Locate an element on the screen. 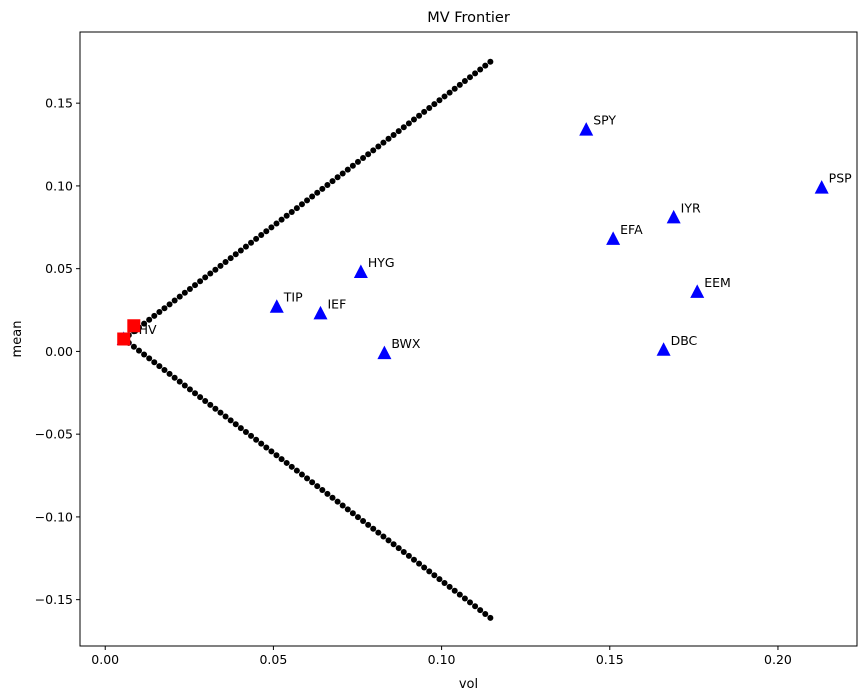 The image size is (866, 699). y-tick-label: 0.10 is located at coordinates (59, 185).